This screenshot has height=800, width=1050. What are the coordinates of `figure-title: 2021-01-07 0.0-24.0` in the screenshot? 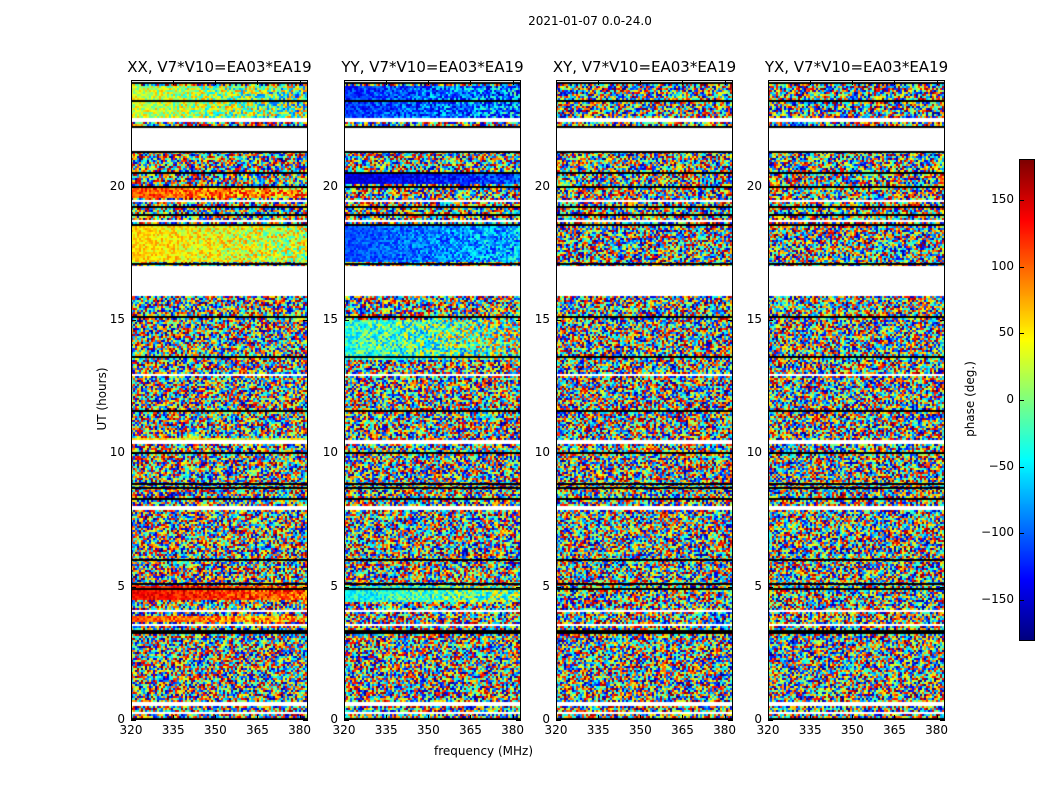 It's located at (590, 21).